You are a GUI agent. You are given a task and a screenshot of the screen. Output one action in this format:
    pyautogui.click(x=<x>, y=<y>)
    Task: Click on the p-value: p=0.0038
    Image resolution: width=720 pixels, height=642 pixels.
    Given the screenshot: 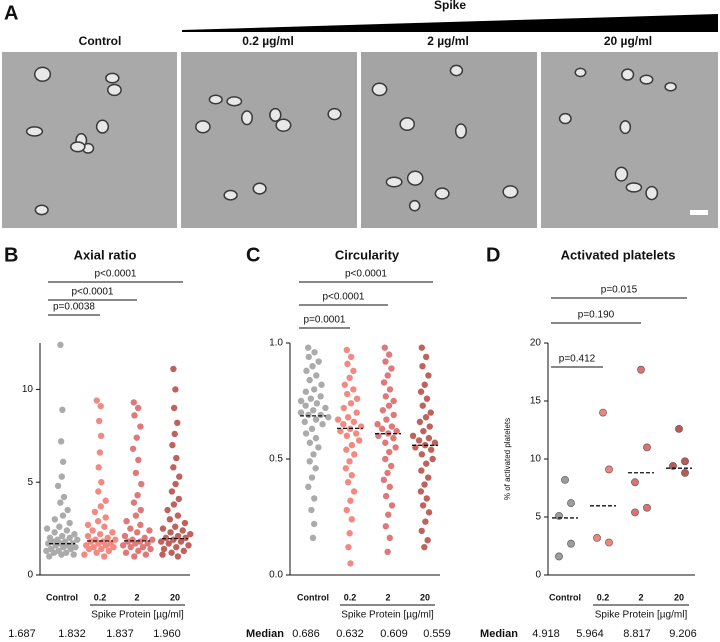 What is the action you would take?
    pyautogui.click(x=74, y=307)
    